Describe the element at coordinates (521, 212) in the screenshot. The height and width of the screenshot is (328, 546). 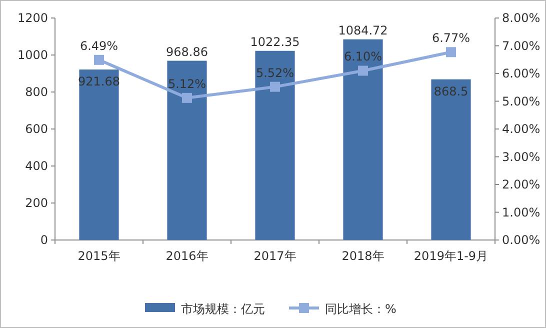
I see `y2-tick-label: 1.00%` at that location.